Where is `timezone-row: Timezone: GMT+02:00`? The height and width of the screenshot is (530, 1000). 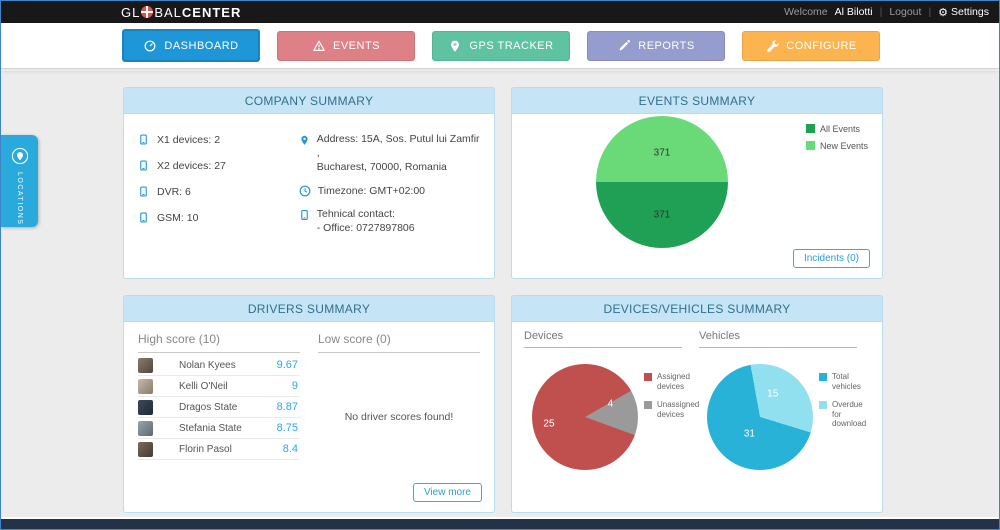
timezone-row: Timezone: GMT+02:00 is located at coordinates (389, 191).